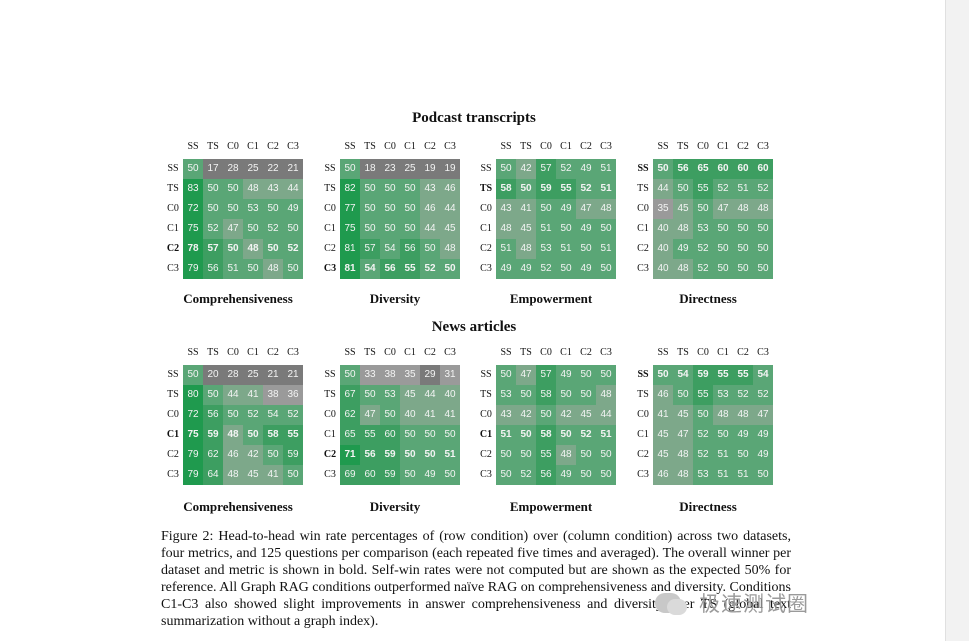  Describe the element at coordinates (732, 603) in the screenshot. I see `watermark: 极速测试圈` at that location.